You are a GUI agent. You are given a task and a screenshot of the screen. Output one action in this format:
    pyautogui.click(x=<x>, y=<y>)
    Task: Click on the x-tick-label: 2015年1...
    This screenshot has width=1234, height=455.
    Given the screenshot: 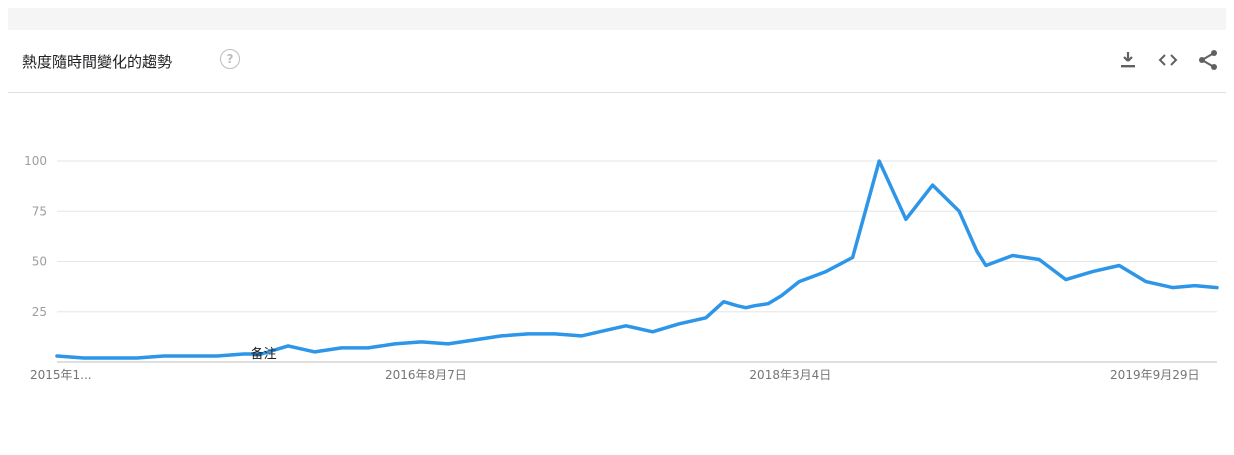 What is the action you would take?
    pyautogui.click(x=61, y=375)
    